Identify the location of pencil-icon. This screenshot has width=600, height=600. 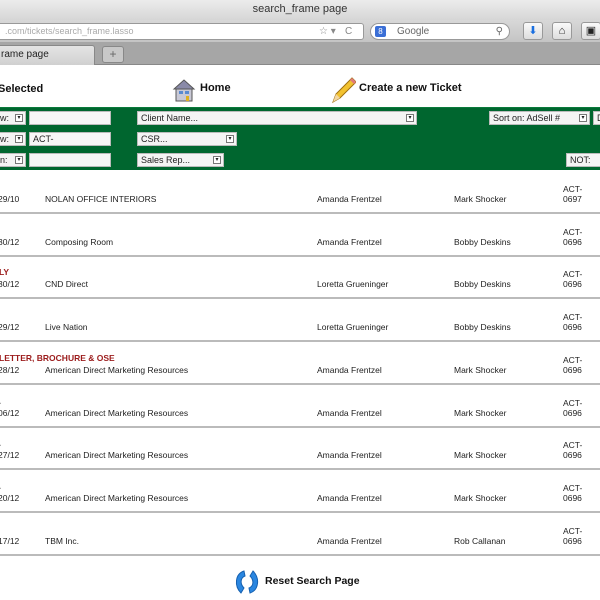
(343, 90).